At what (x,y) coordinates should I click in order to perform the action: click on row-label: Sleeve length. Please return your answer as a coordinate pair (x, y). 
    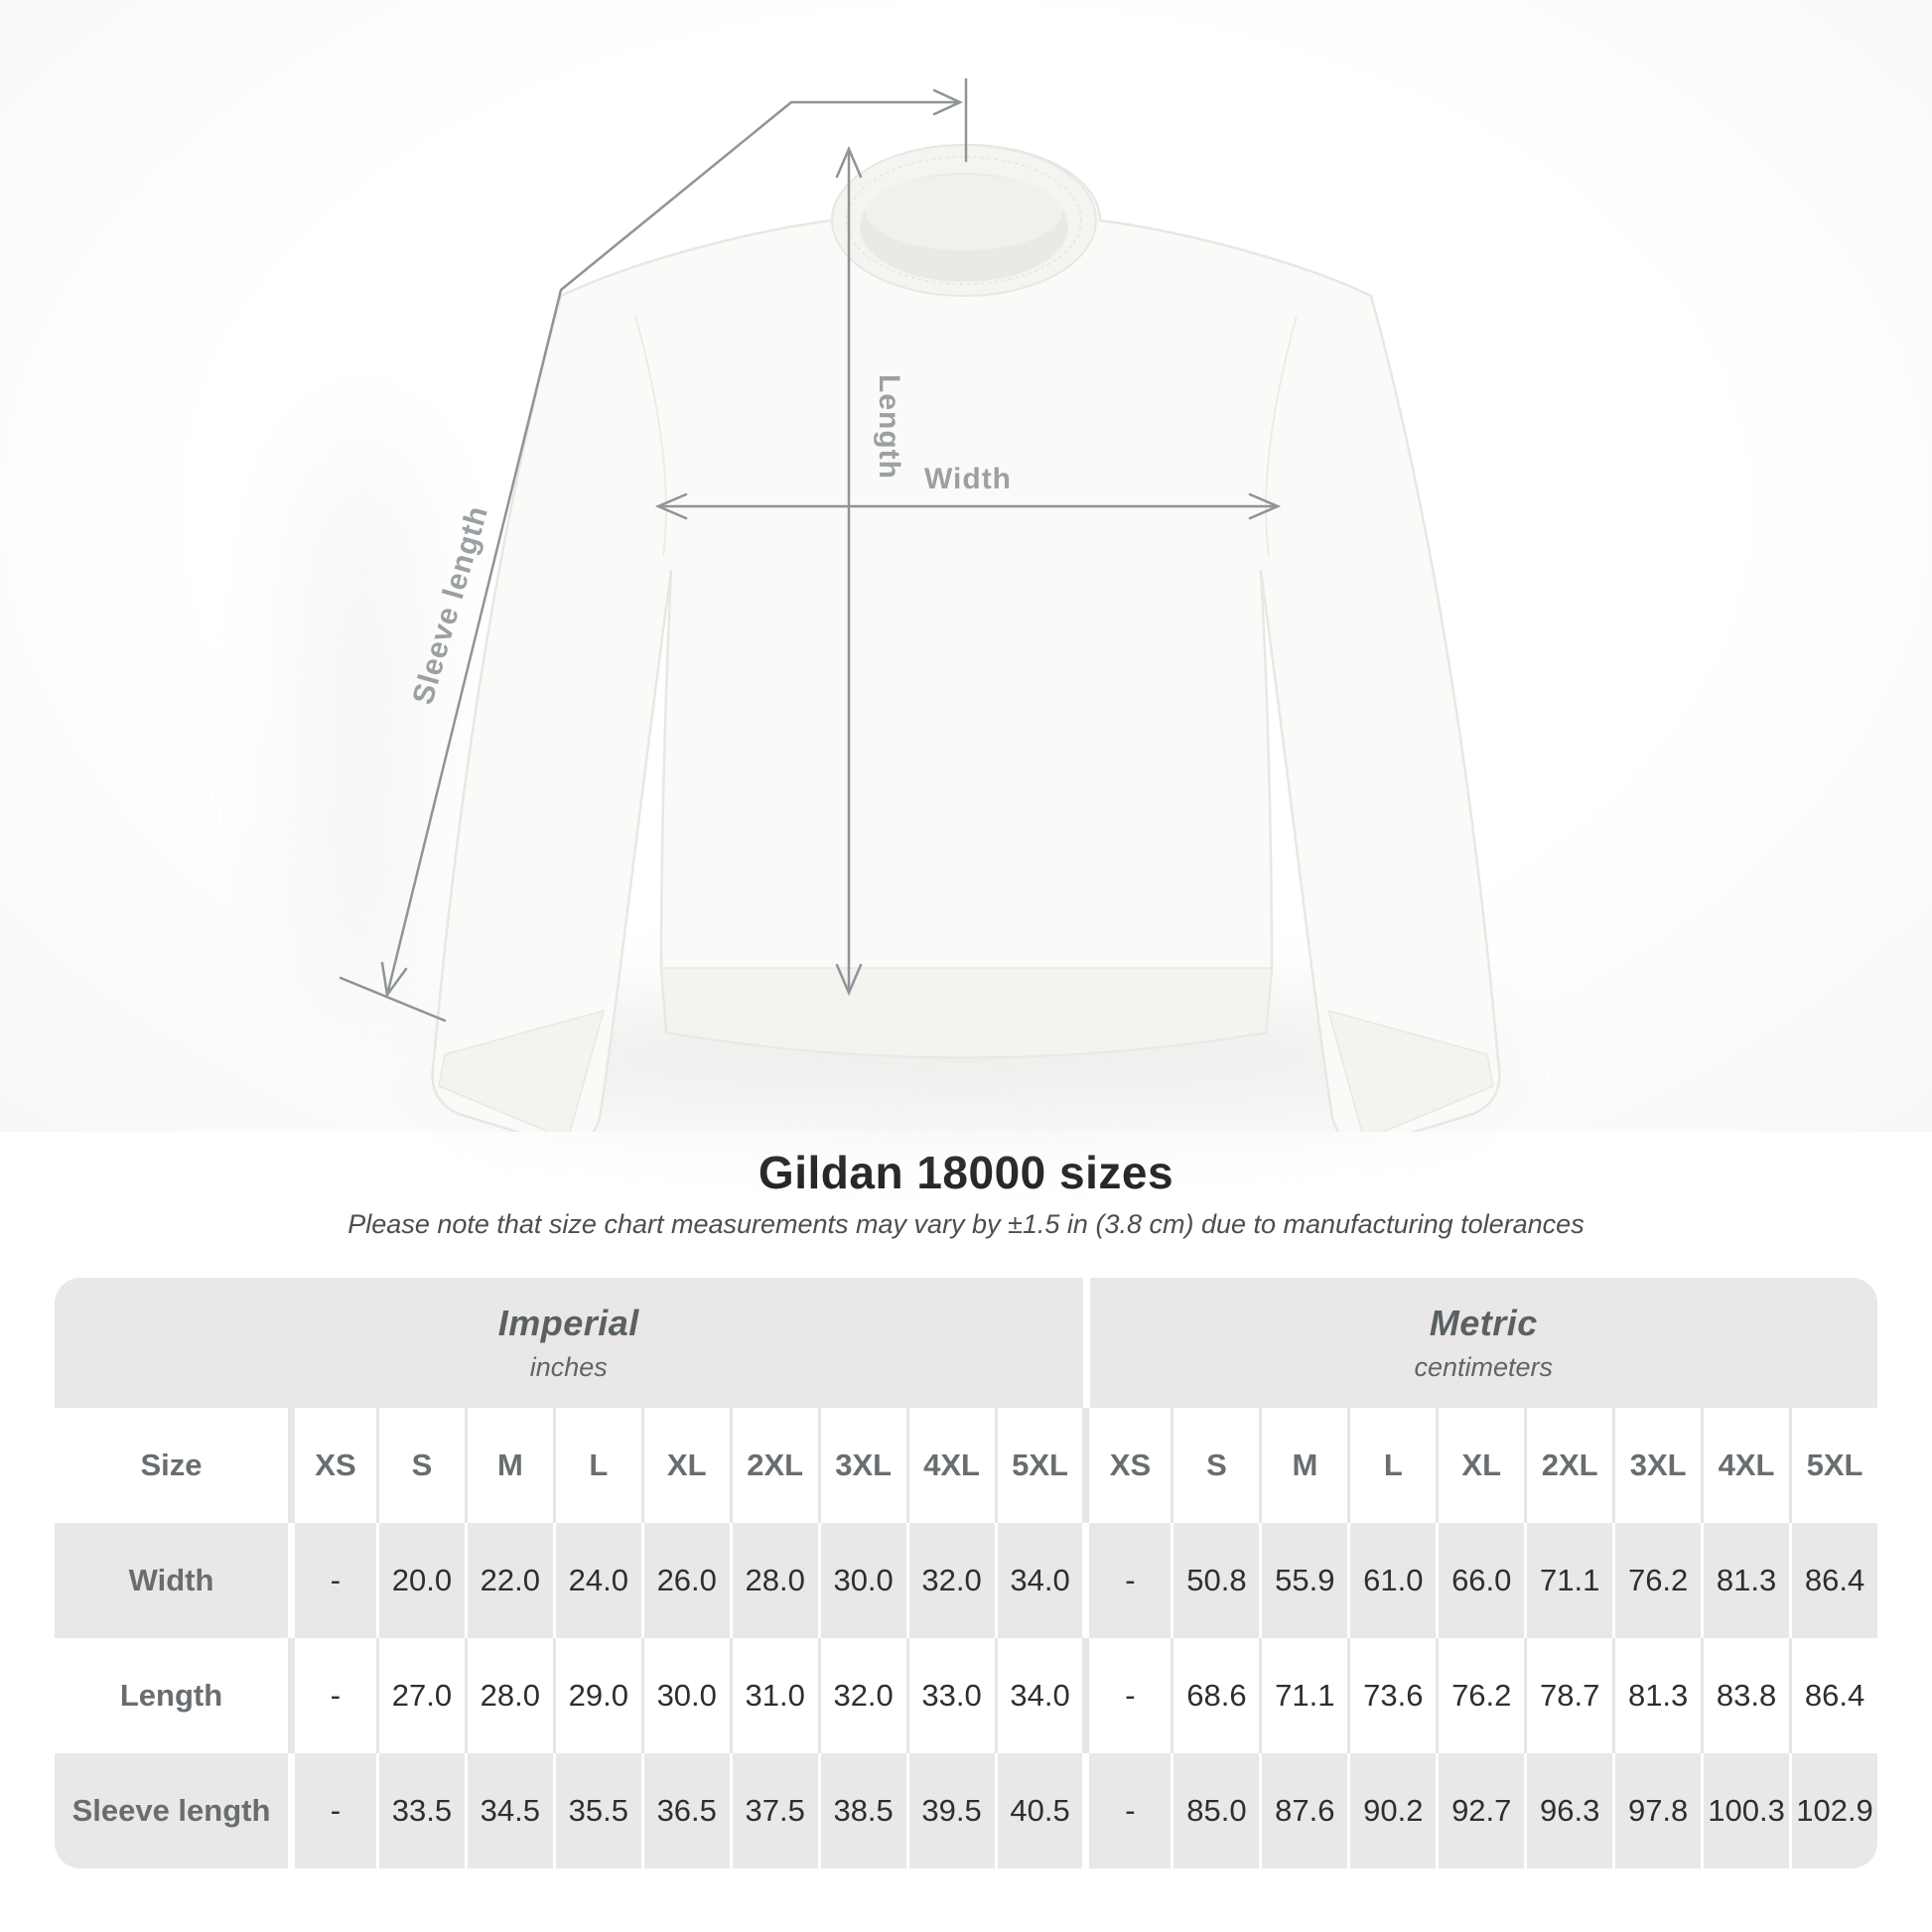
    Looking at the image, I should click on (171, 1810).